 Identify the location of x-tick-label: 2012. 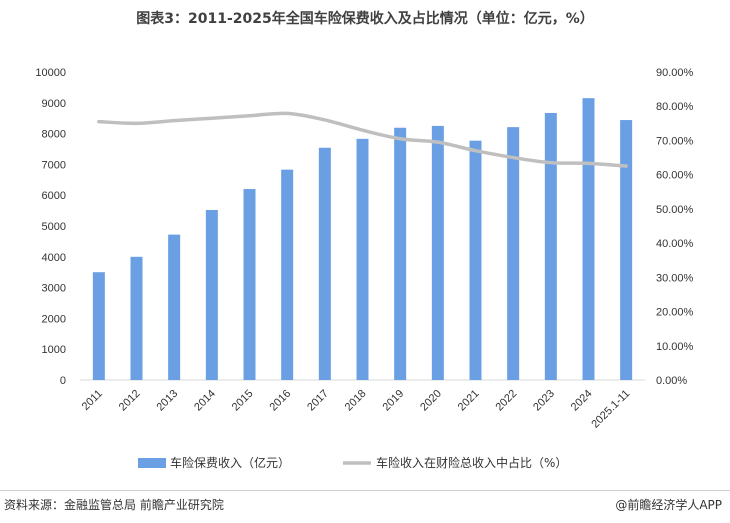
(130, 401).